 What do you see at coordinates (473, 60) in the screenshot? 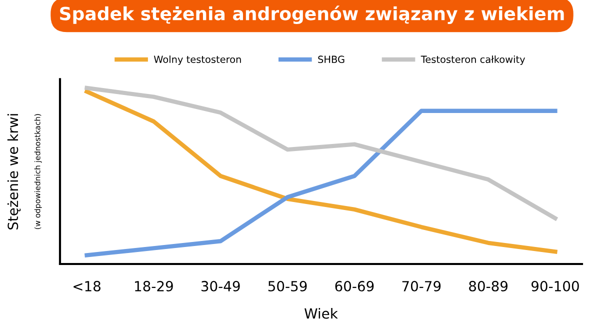
I see `legend-label: Testosteron całkowity` at bounding box center [473, 60].